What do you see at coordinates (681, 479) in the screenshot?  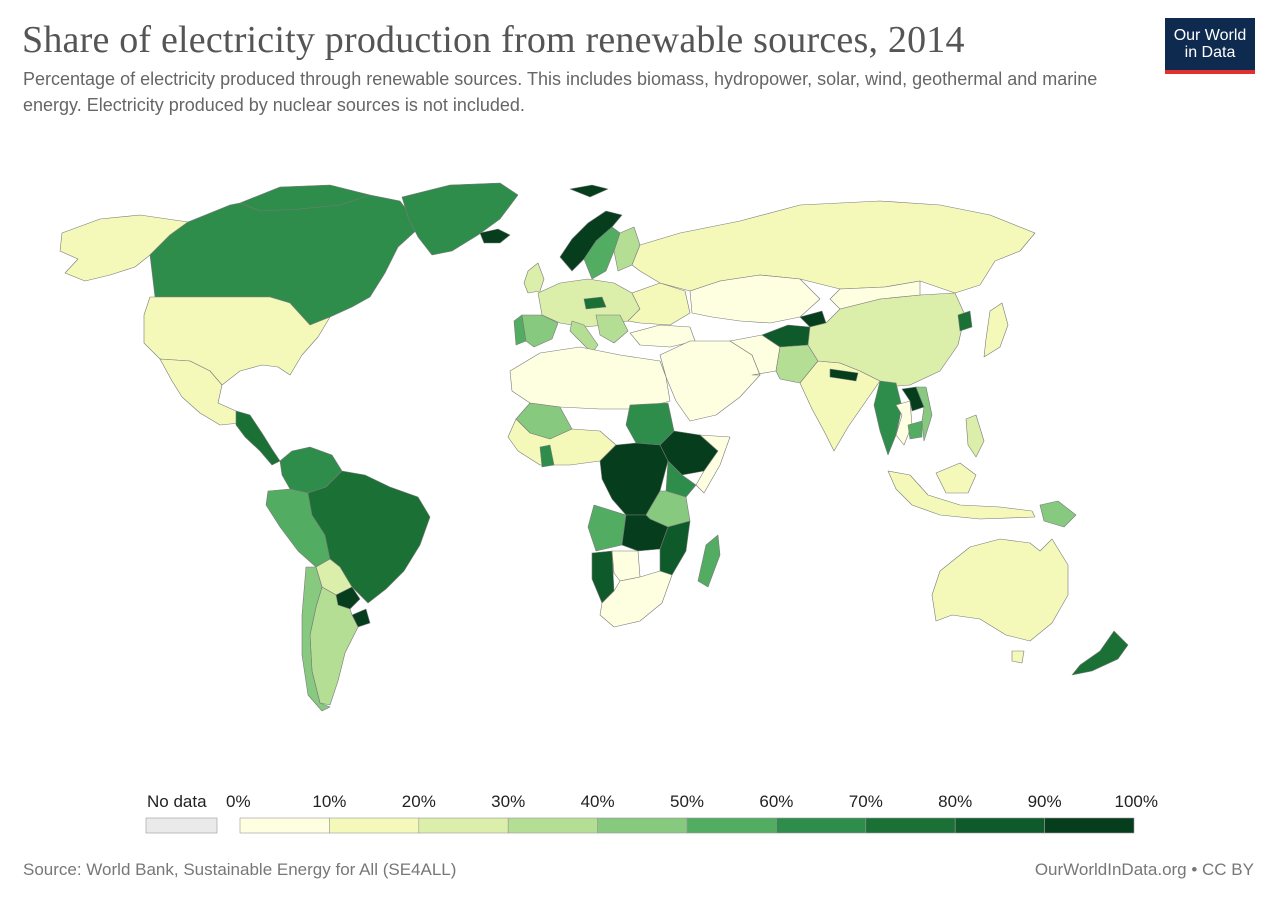 I see `region-kenya` at bounding box center [681, 479].